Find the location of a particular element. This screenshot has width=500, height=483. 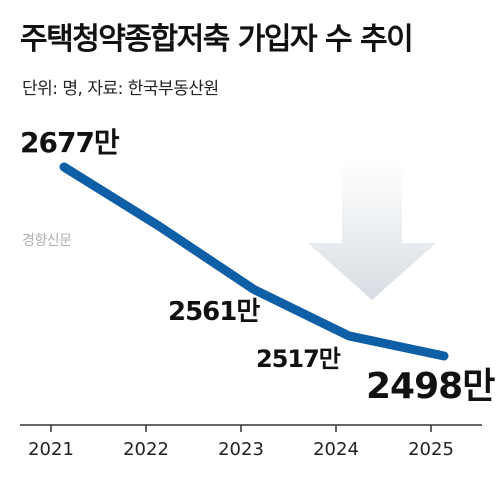

x-tick-label: 2021 is located at coordinates (51, 449).